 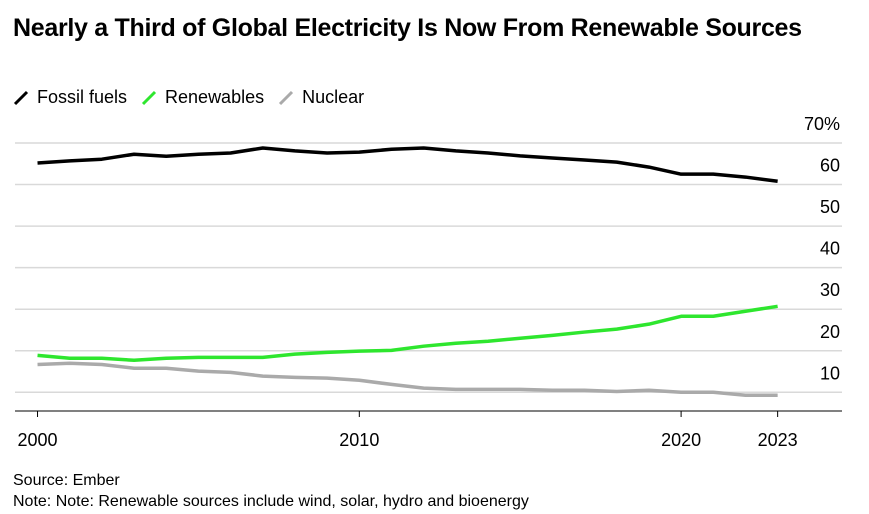 I want to click on legend-item: Fossil fuels, so click(x=70, y=97).